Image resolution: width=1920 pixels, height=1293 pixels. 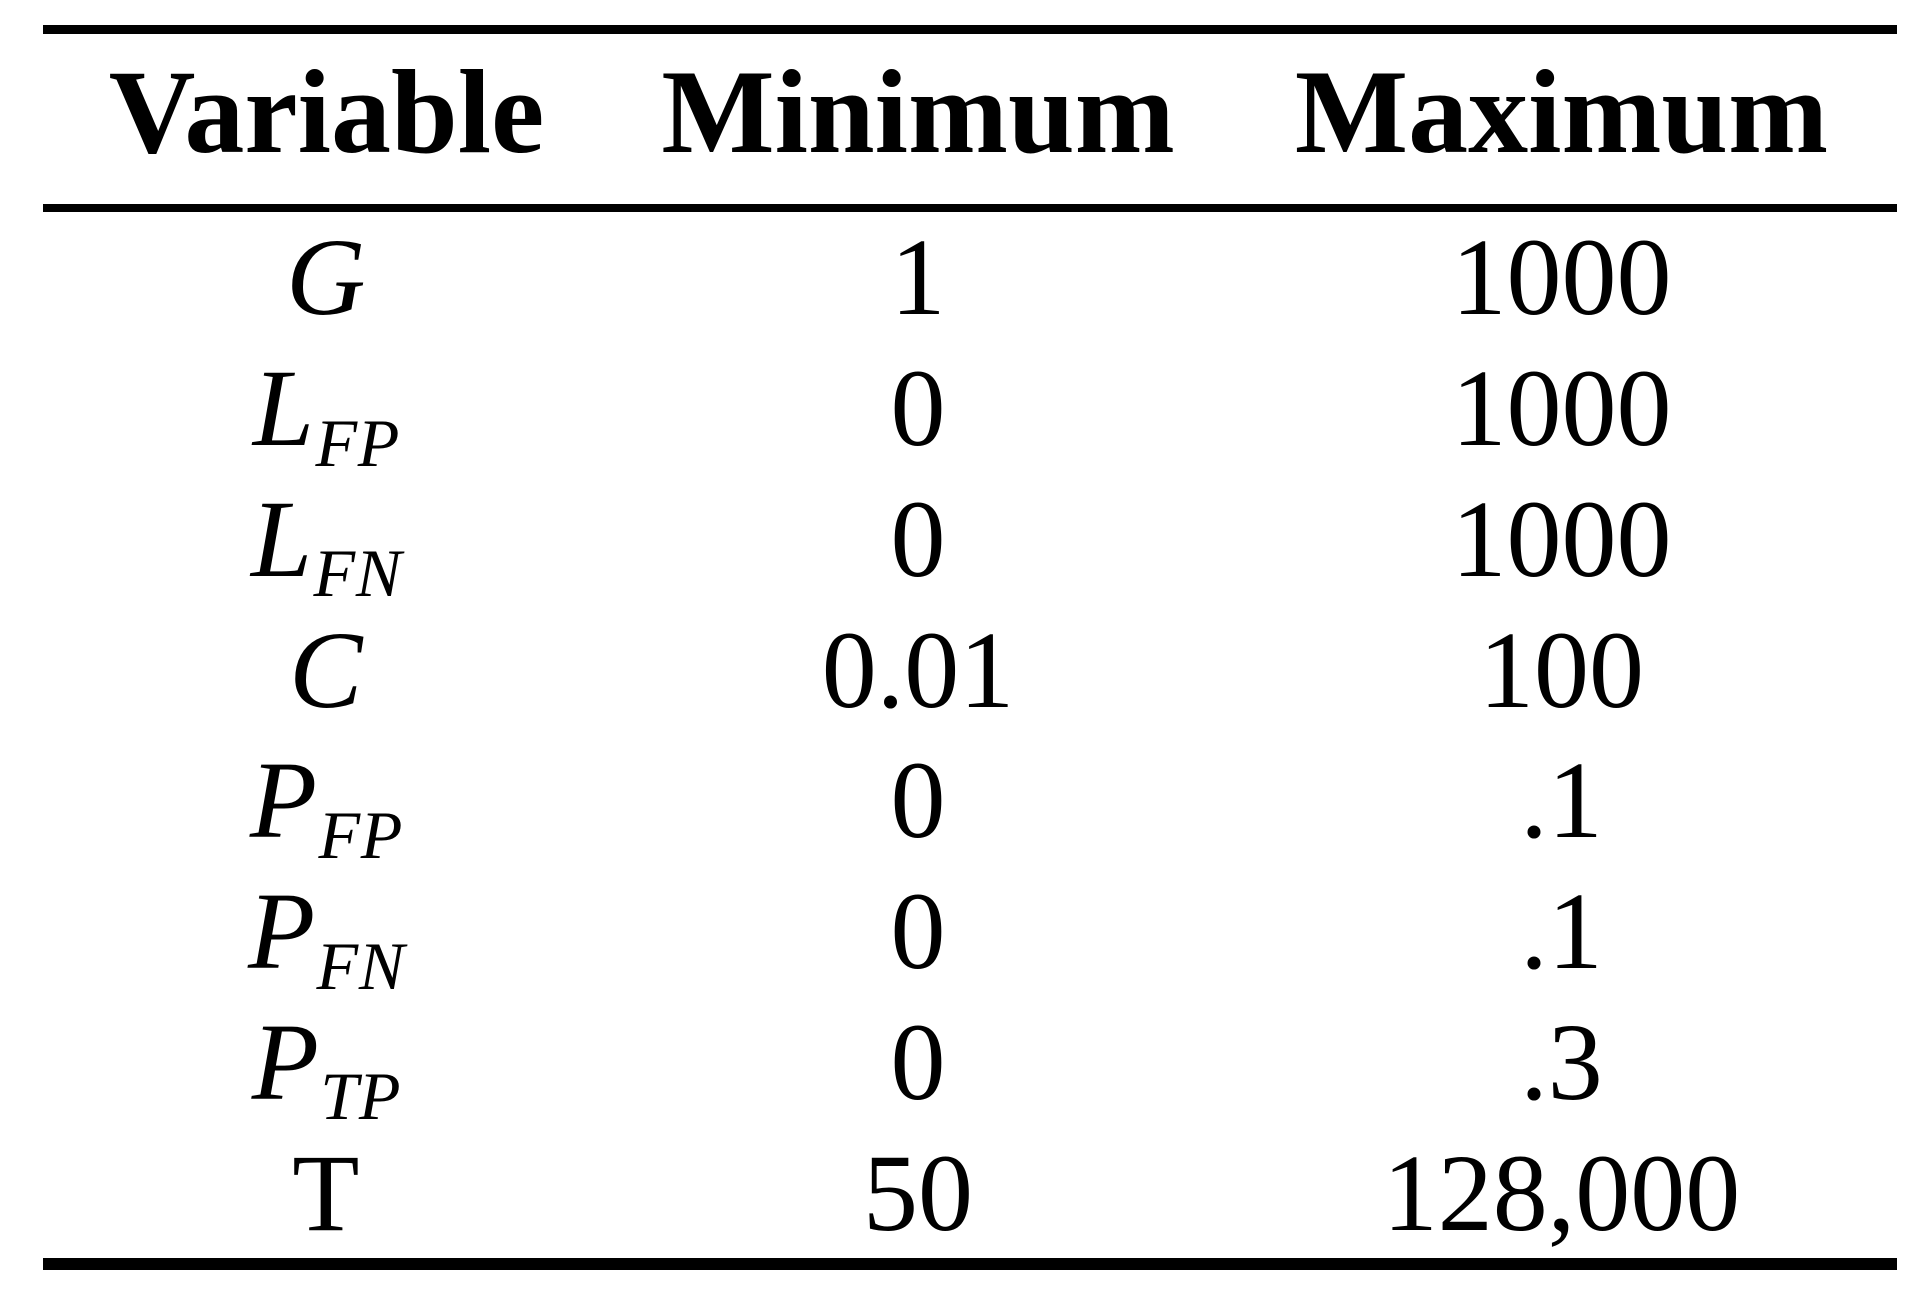 I want to click on cell-variable: P FP, so click(x=326, y=804).